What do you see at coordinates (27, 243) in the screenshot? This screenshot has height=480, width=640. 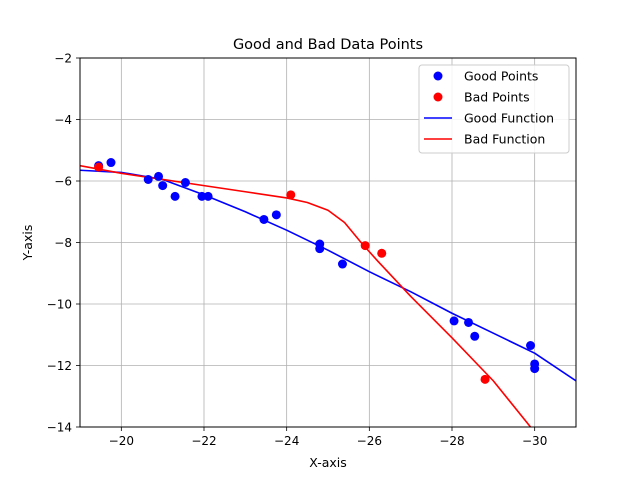 I see `y-axis-label: Y-axis` at bounding box center [27, 243].